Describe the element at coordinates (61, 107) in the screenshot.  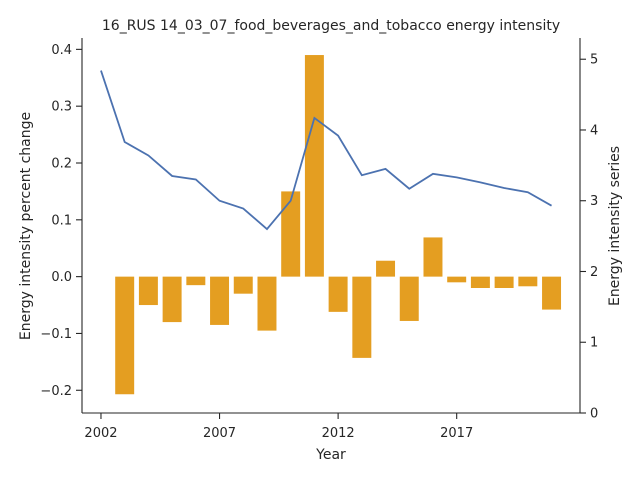
I see `y-tick-label-left: 0.3` at that location.